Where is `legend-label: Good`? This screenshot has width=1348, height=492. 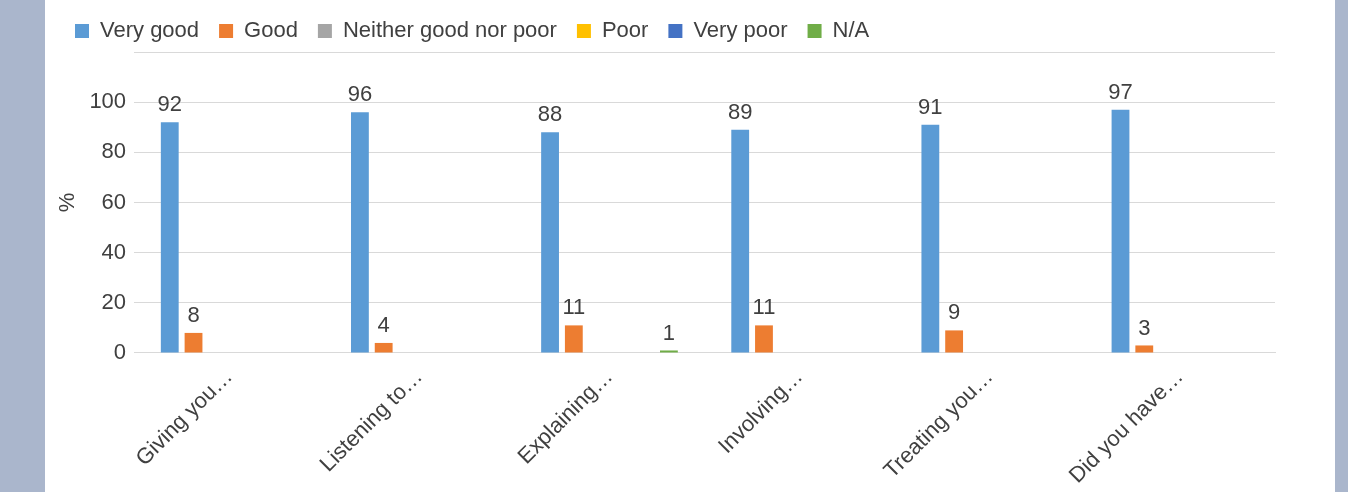 legend-label: Good is located at coordinates (271, 30).